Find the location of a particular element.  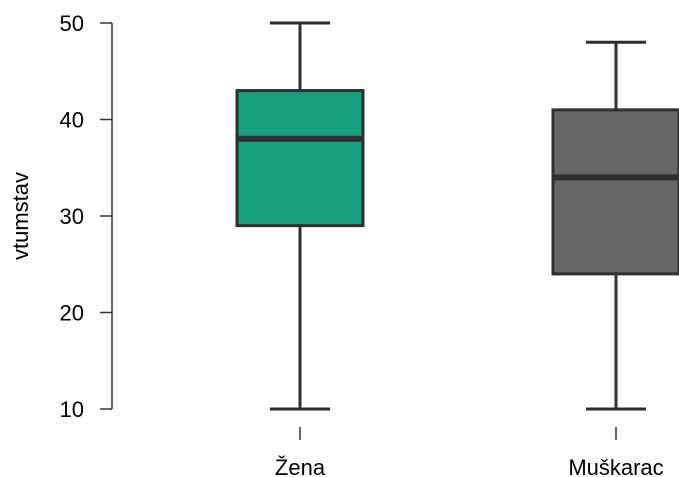

y-axis-title: vtumstav is located at coordinates (20, 216).